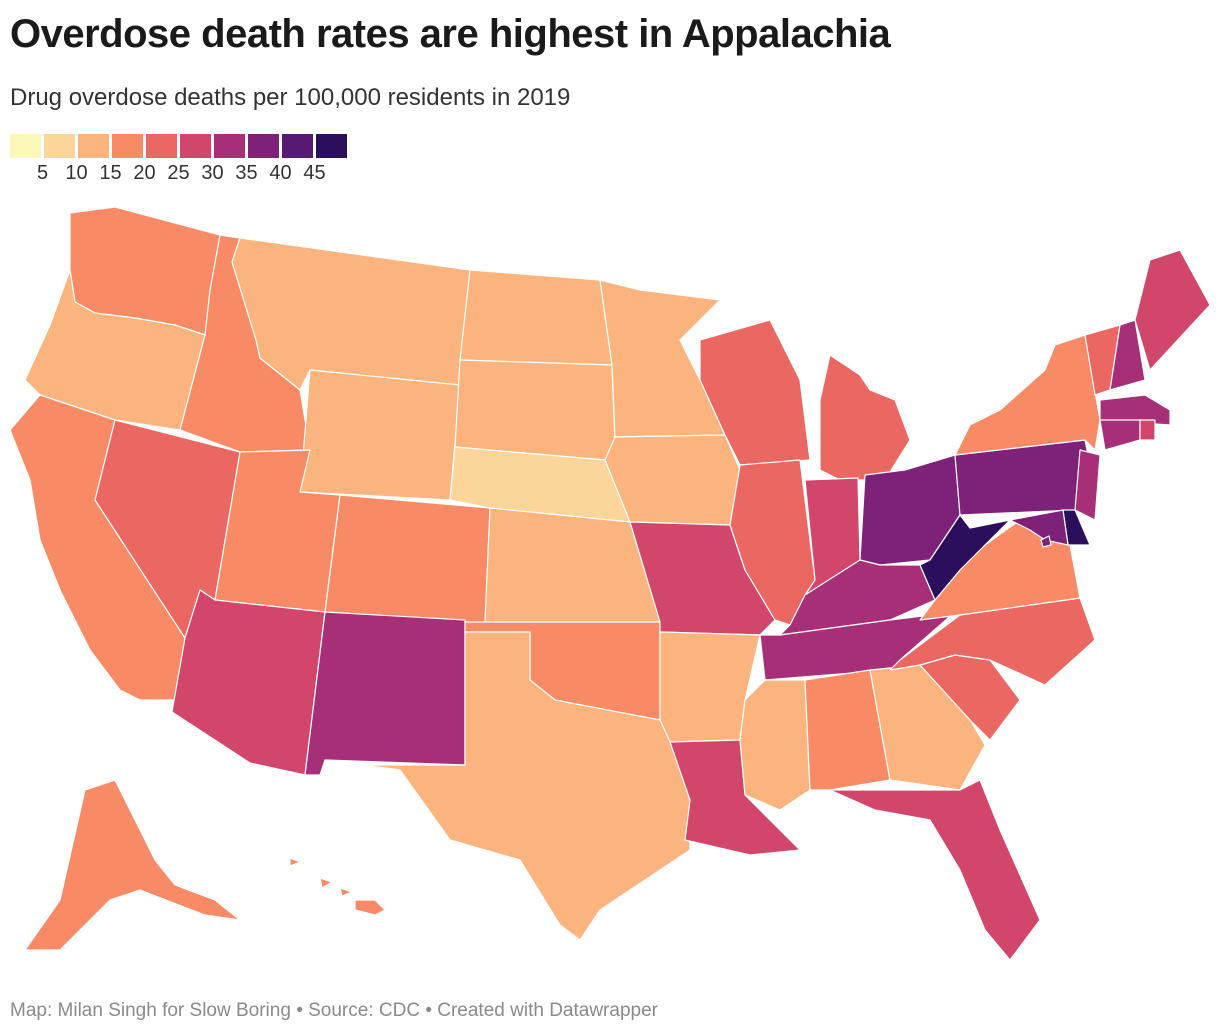  I want to click on state-fl, so click(935, 870).